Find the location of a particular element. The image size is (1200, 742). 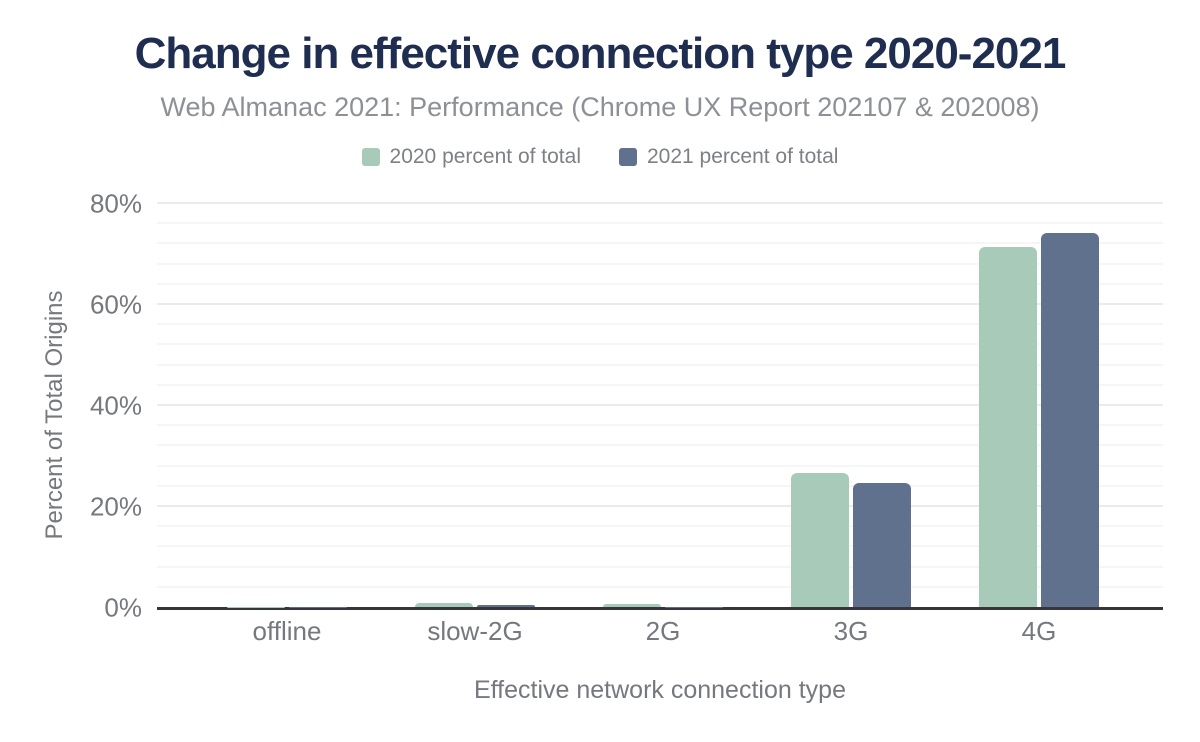

x-tick-label-slow-2G: slow-2G is located at coordinates (475, 631).